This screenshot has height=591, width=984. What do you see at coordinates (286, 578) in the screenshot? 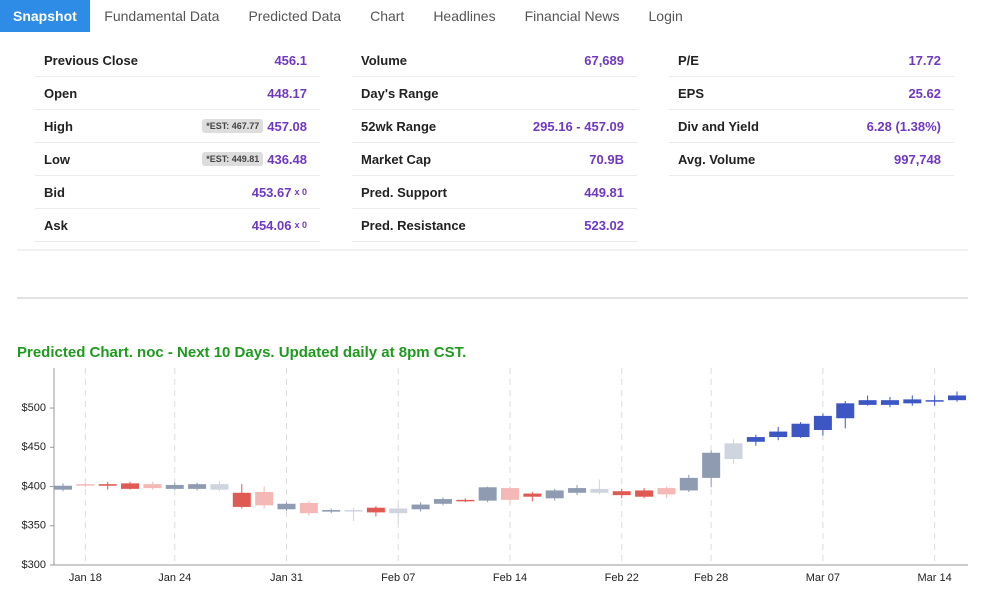
I see `x-tick-label: Jan 31` at bounding box center [286, 578].